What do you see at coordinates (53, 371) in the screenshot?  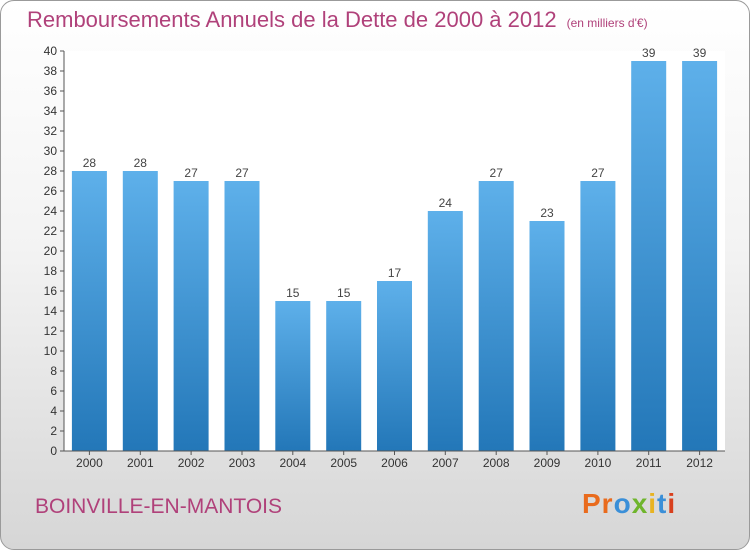 I see `y-tick-label: 8` at bounding box center [53, 371].